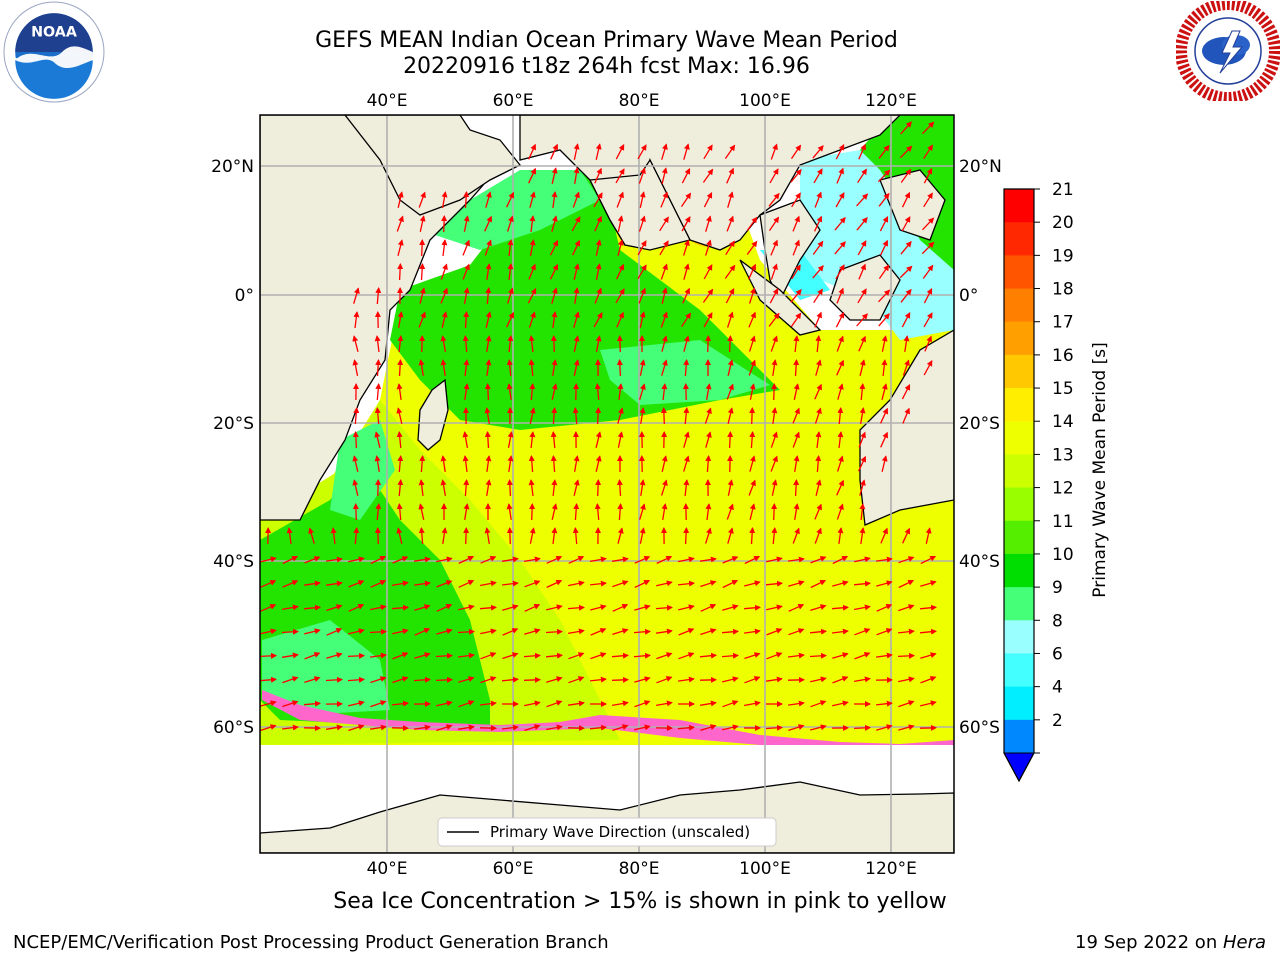 The width and height of the screenshot is (1280, 960). What do you see at coordinates (642, 101) in the screenshot?
I see `lon-labels-top: 40°E 60°E 80°E 100°E 120°E` at bounding box center [642, 101].